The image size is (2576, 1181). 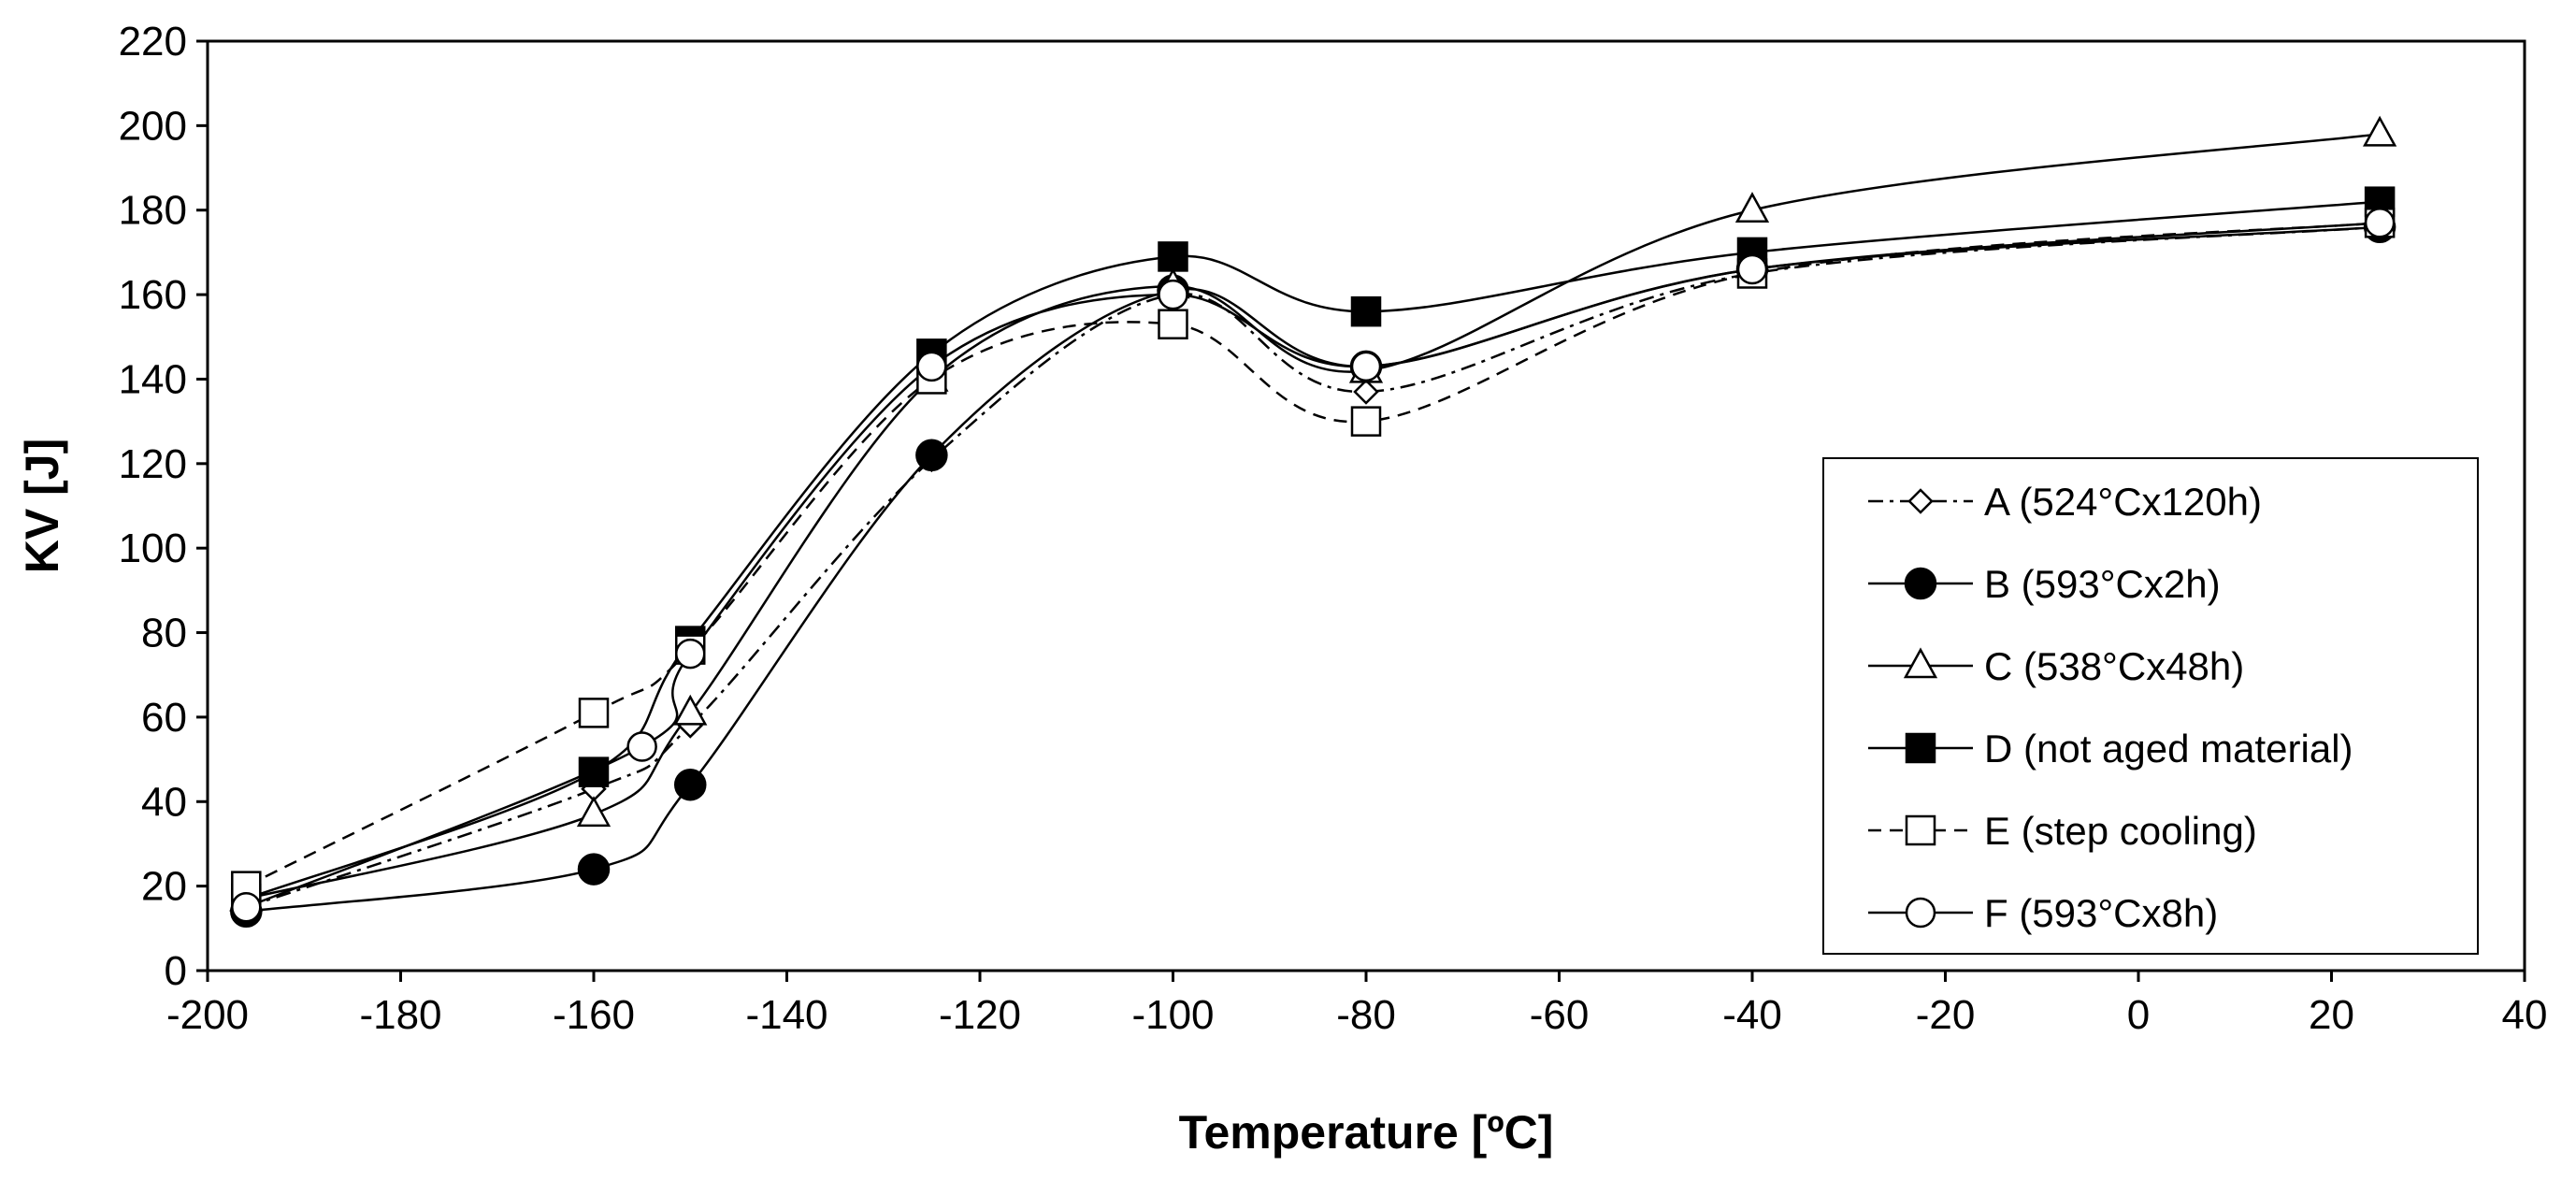 I want to click on x-tick-label: -180, so click(x=400, y=1015).